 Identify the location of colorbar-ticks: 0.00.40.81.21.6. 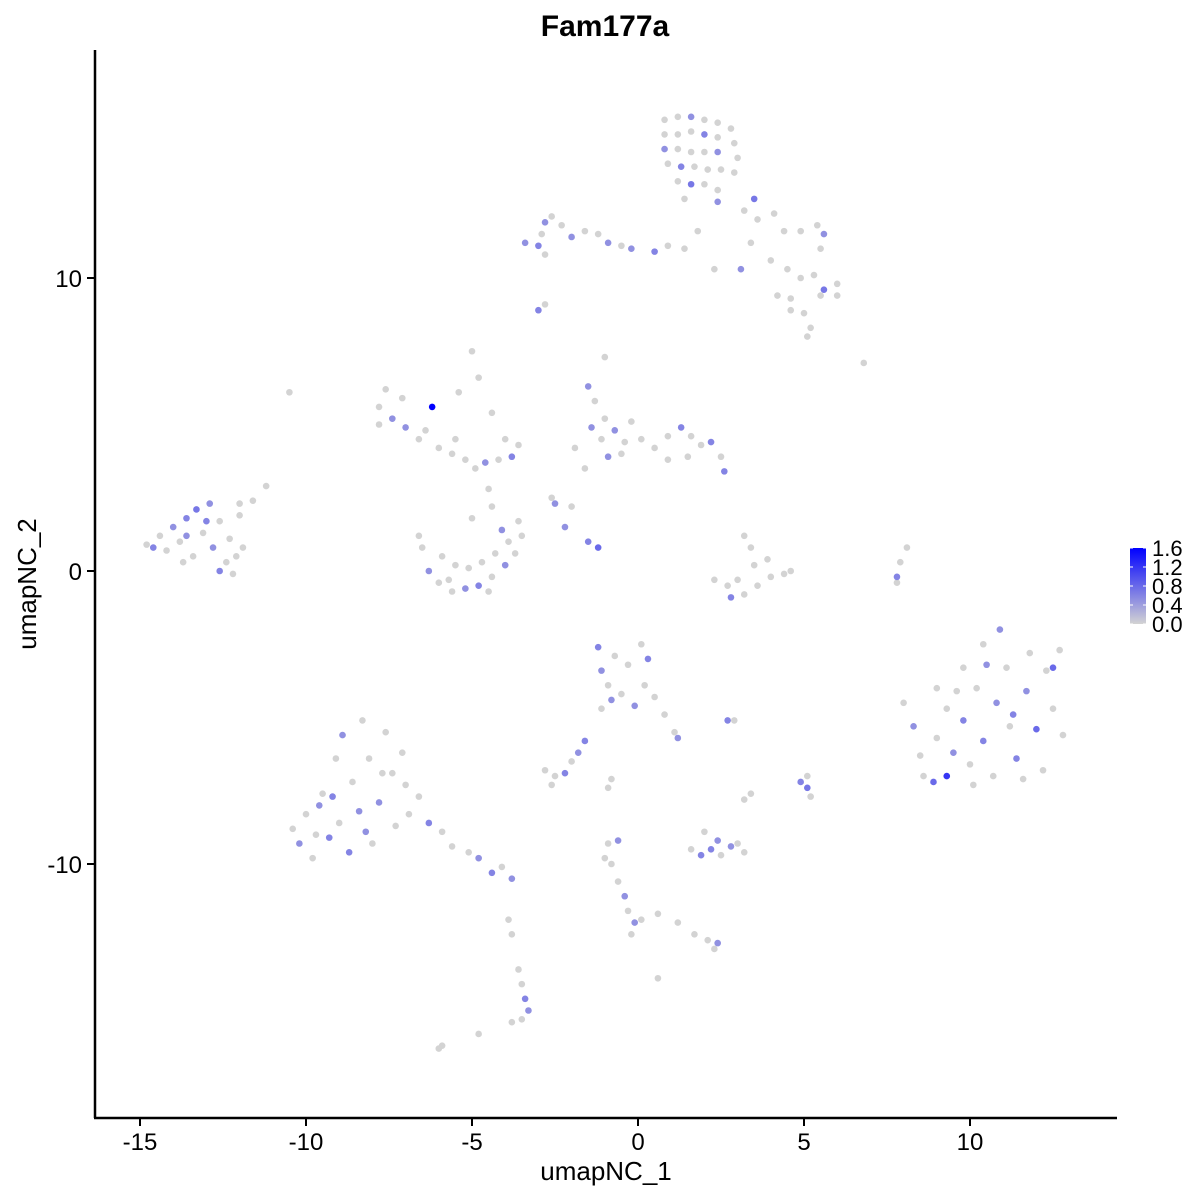
(1156, 586).